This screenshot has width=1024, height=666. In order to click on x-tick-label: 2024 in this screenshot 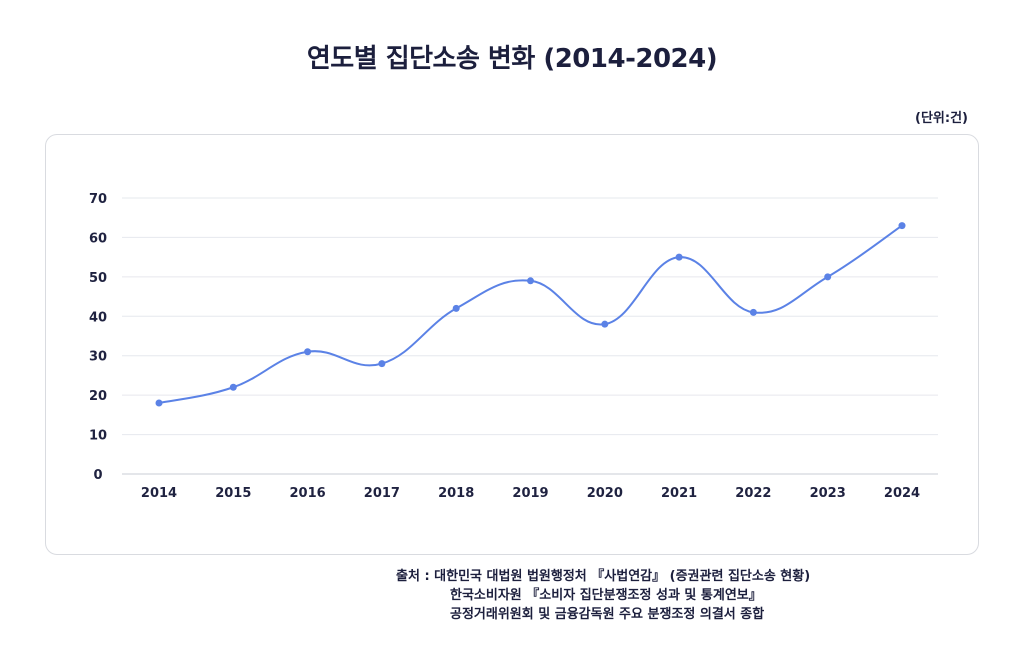, I will do `click(902, 493)`.